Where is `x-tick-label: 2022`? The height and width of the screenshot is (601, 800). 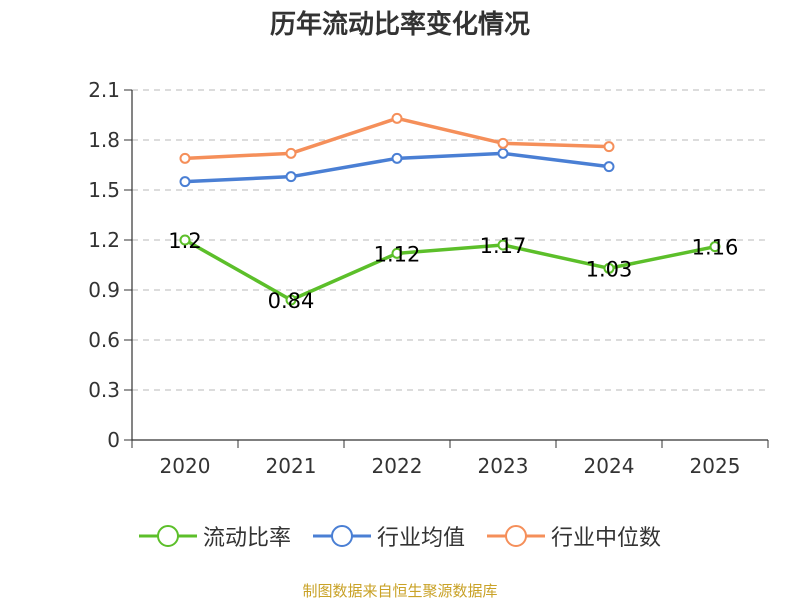
x-tick-label: 2022 is located at coordinates (397, 466).